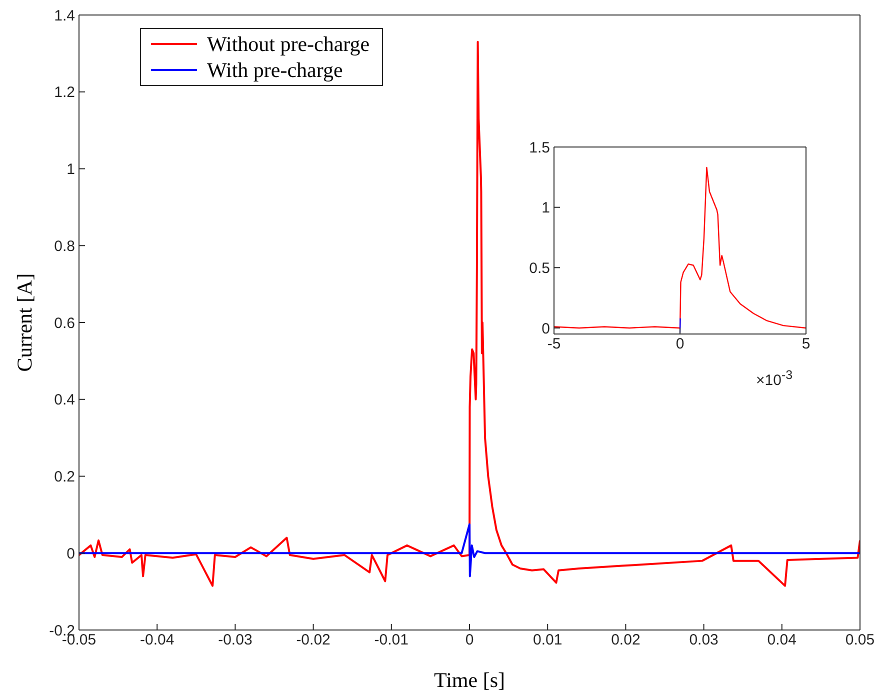 The height and width of the screenshot is (691, 878). I want to click on x-tick-label: -0.04, so click(157, 640).